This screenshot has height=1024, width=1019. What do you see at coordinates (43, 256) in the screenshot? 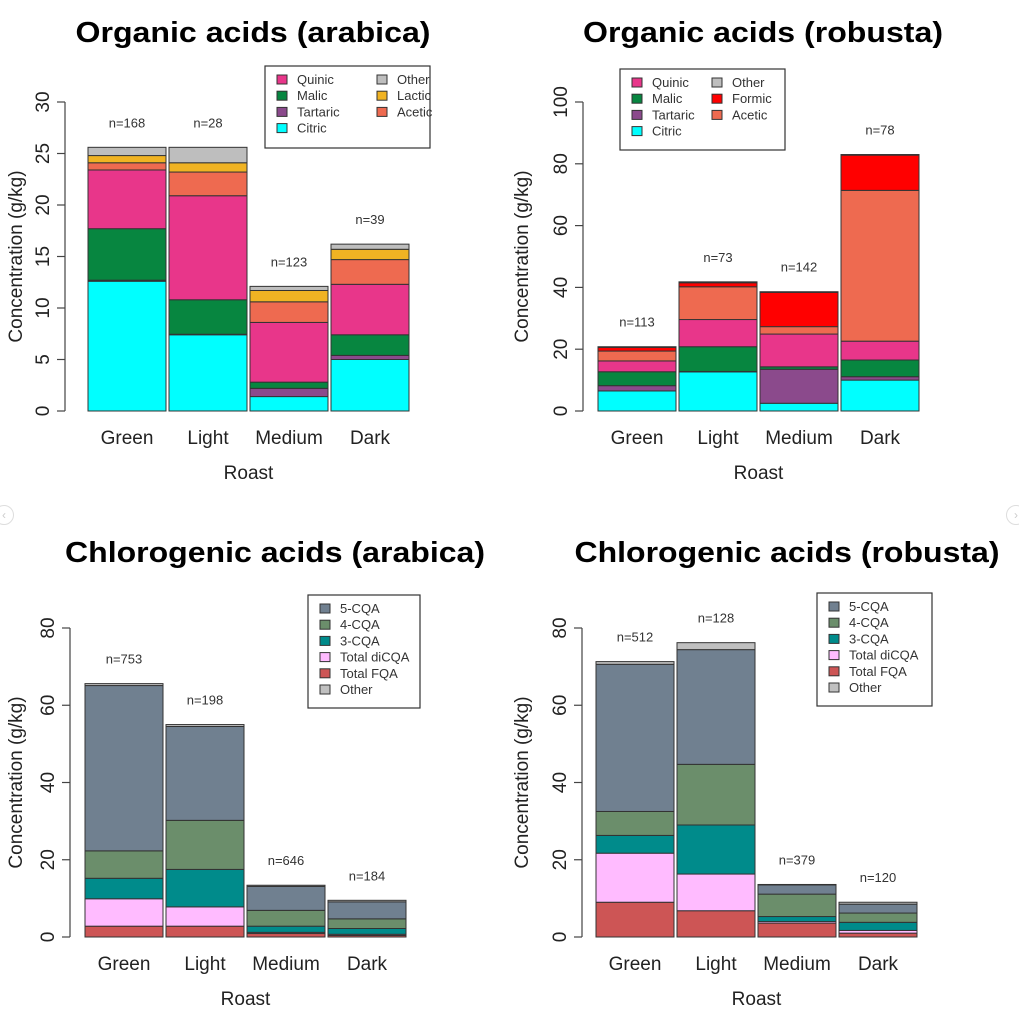
I see `y-tick-label: 15` at bounding box center [43, 256].